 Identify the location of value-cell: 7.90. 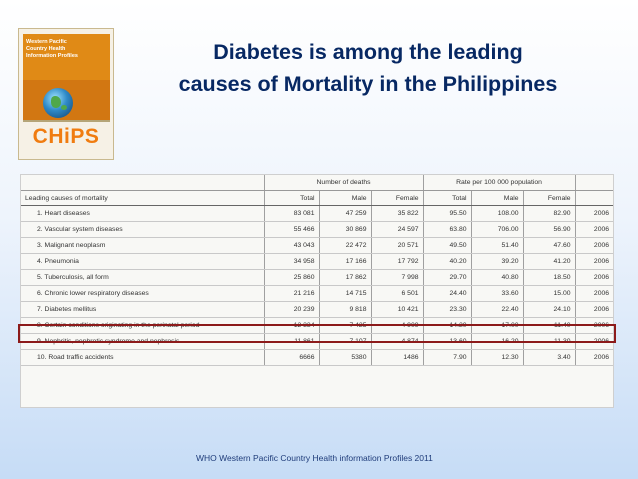
(447, 357).